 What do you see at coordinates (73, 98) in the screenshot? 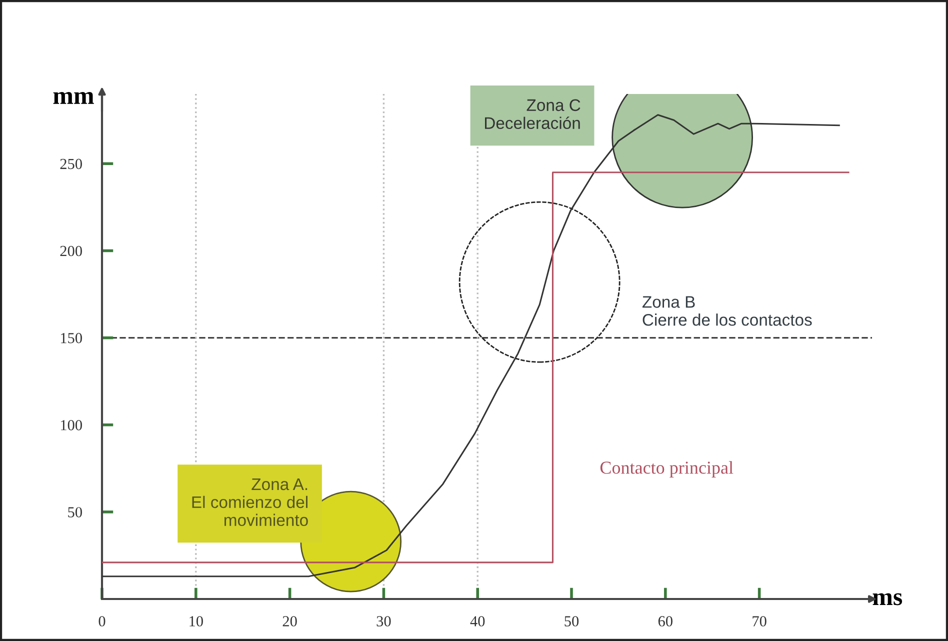
I see `y-axis-title: mm` at bounding box center [73, 98].